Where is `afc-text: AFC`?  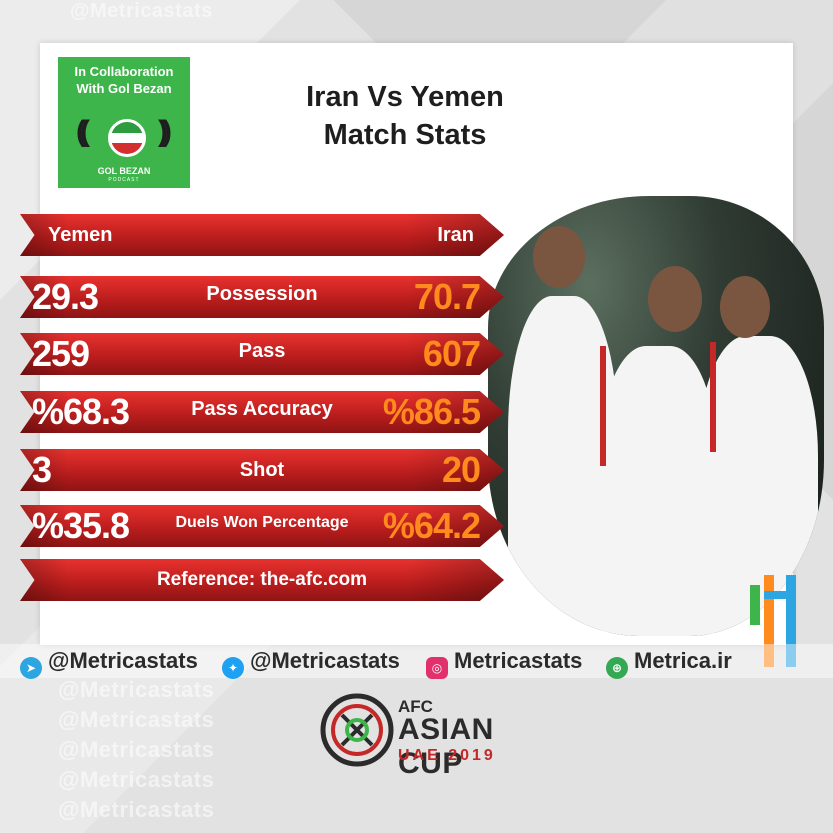 afc-text: AFC is located at coordinates (415, 706).